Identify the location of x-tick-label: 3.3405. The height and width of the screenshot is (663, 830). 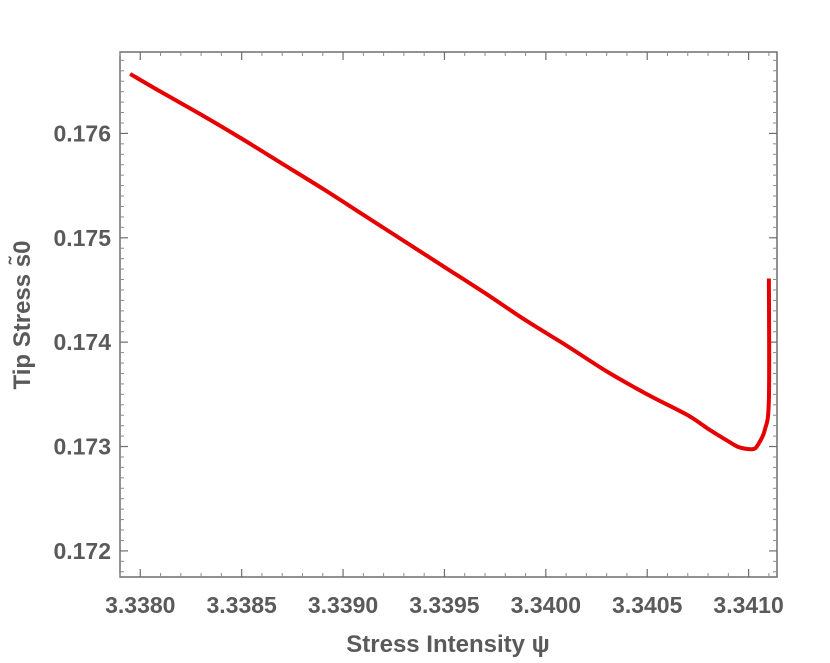
(647, 605).